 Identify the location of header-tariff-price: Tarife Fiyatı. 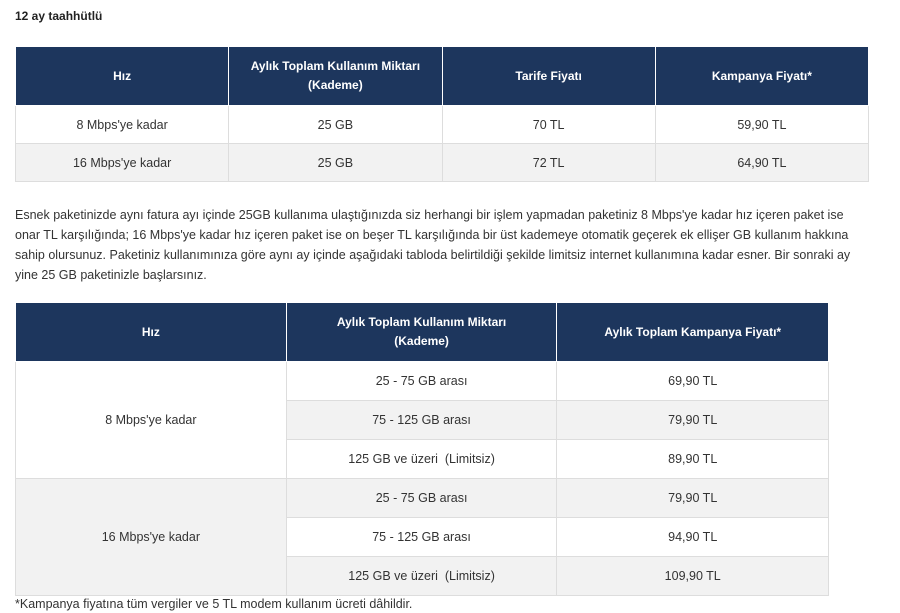
(548, 76).